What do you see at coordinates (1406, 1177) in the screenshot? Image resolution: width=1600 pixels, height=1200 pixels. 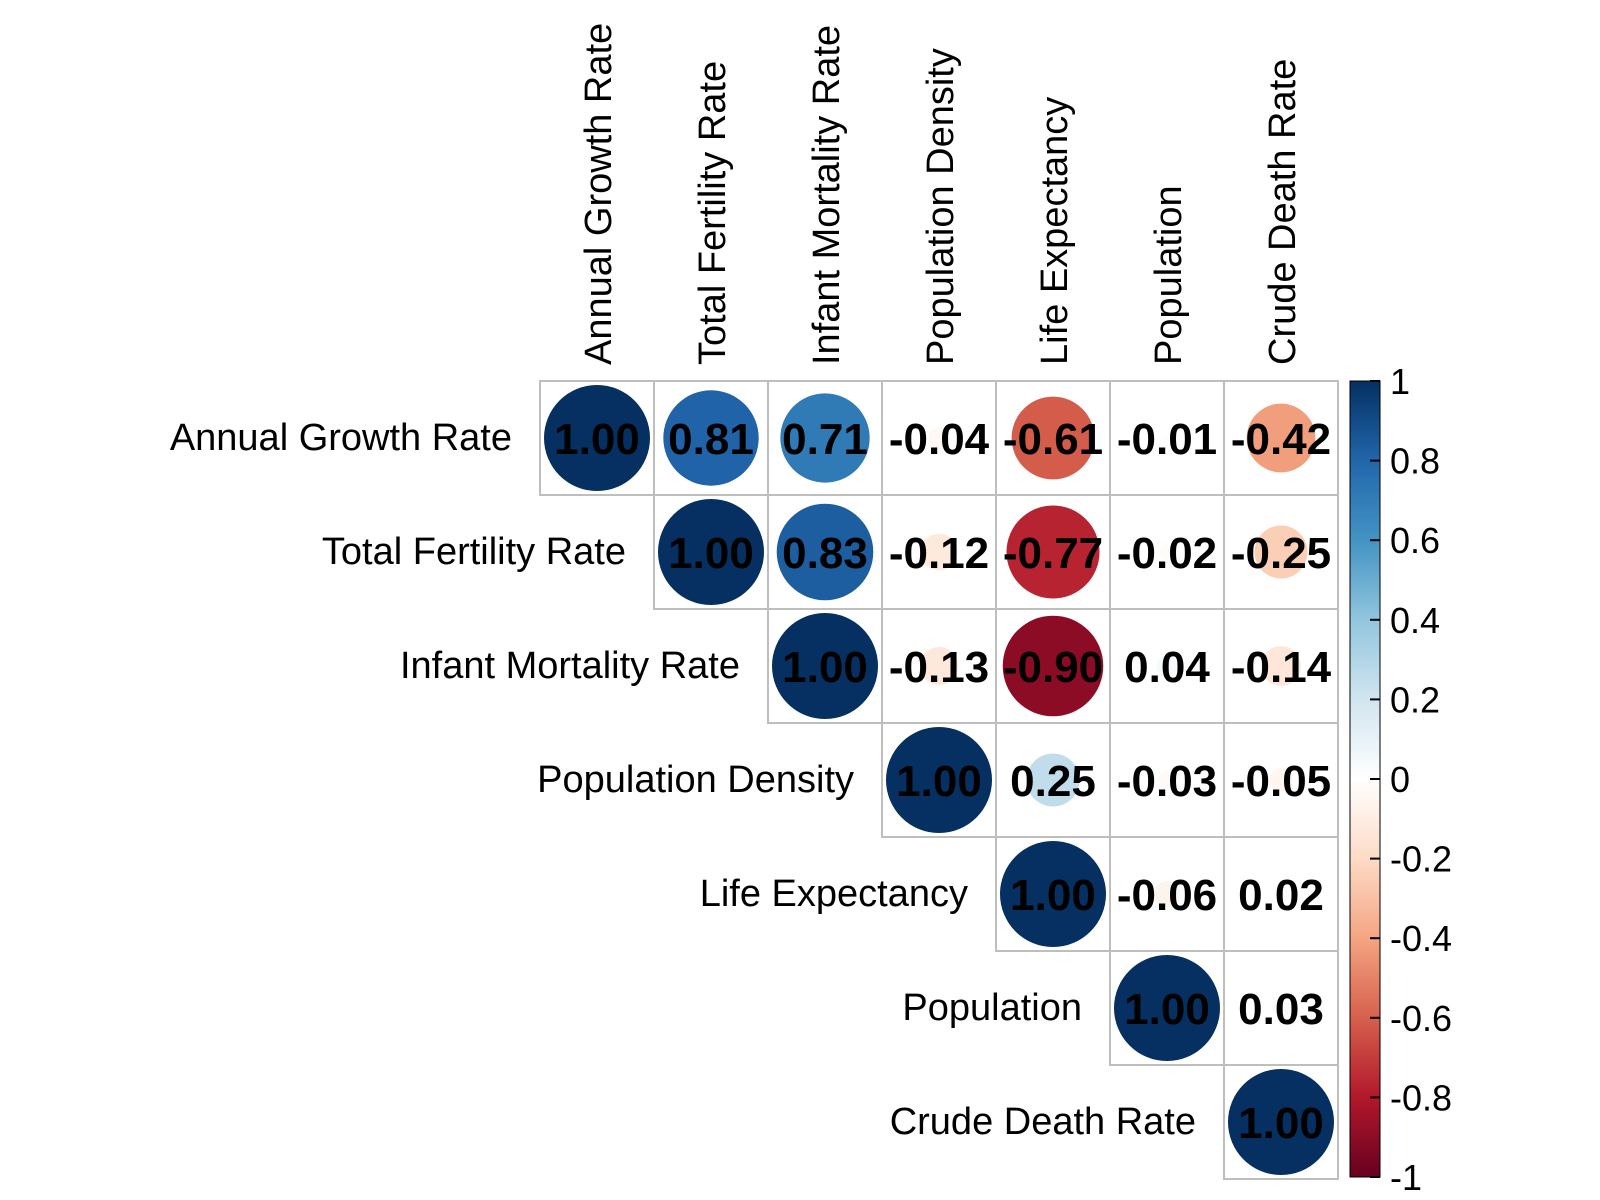 I see `colorbar-tick-label-10: -1` at bounding box center [1406, 1177].